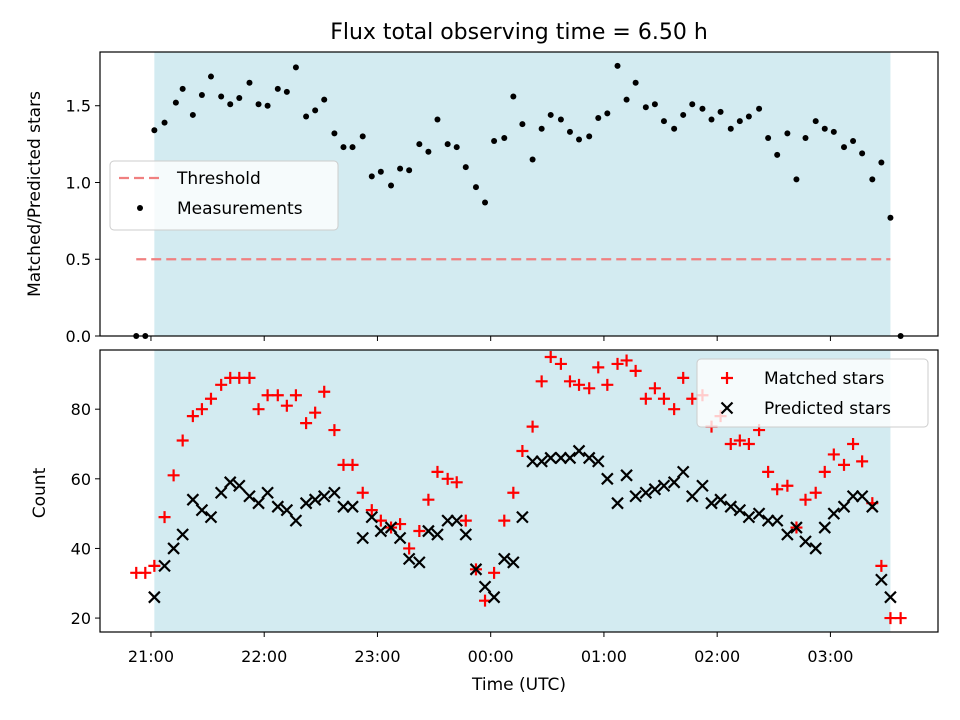  I want to click on legend-threshold-label: Threshold, so click(218, 179).